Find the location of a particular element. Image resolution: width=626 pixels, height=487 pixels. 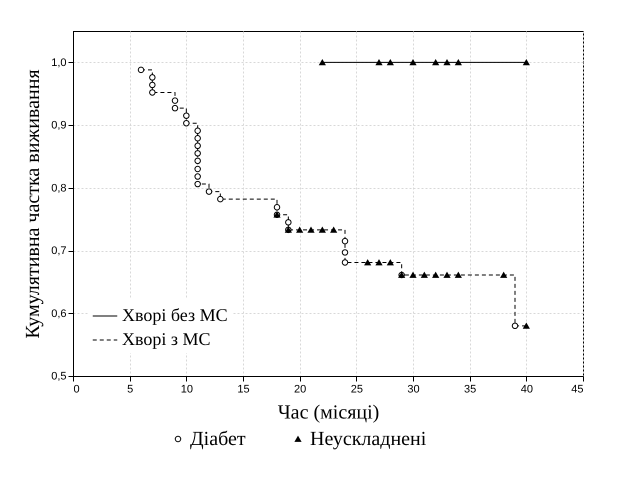

y-axis-title: Кумулятивна частка виживання is located at coordinates (33, 204).